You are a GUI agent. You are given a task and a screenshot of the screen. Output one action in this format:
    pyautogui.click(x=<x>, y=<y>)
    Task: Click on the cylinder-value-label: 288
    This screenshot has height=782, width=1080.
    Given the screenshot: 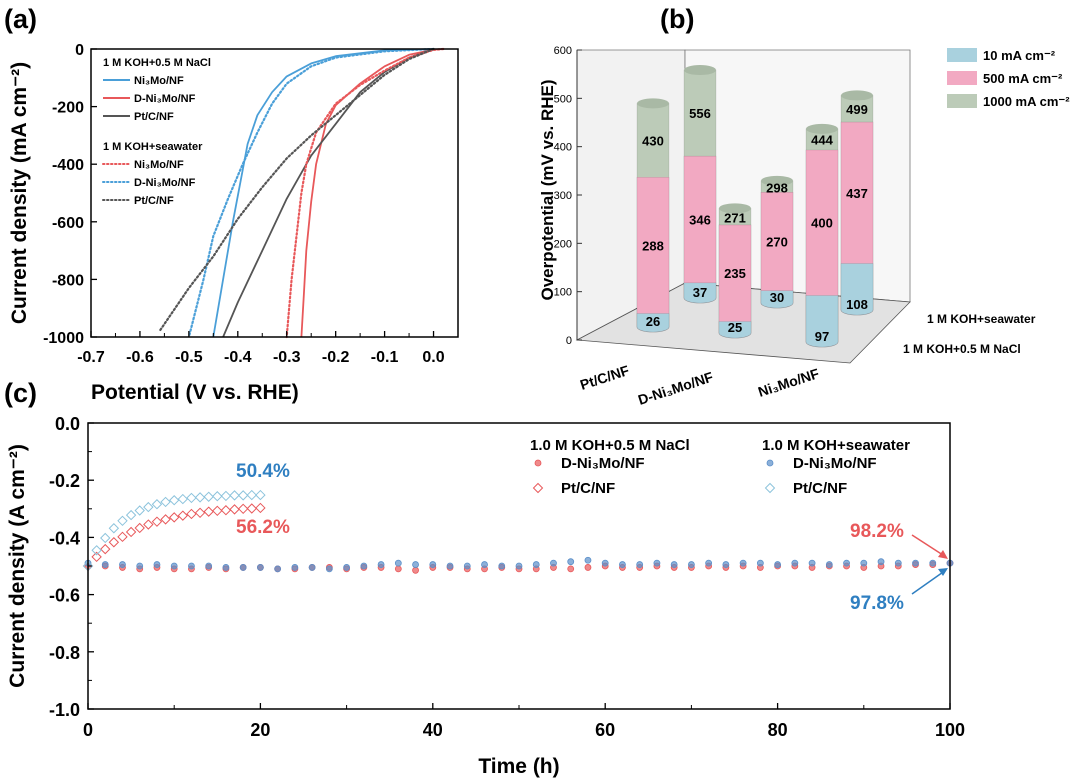 What is the action you would take?
    pyautogui.click(x=653, y=245)
    